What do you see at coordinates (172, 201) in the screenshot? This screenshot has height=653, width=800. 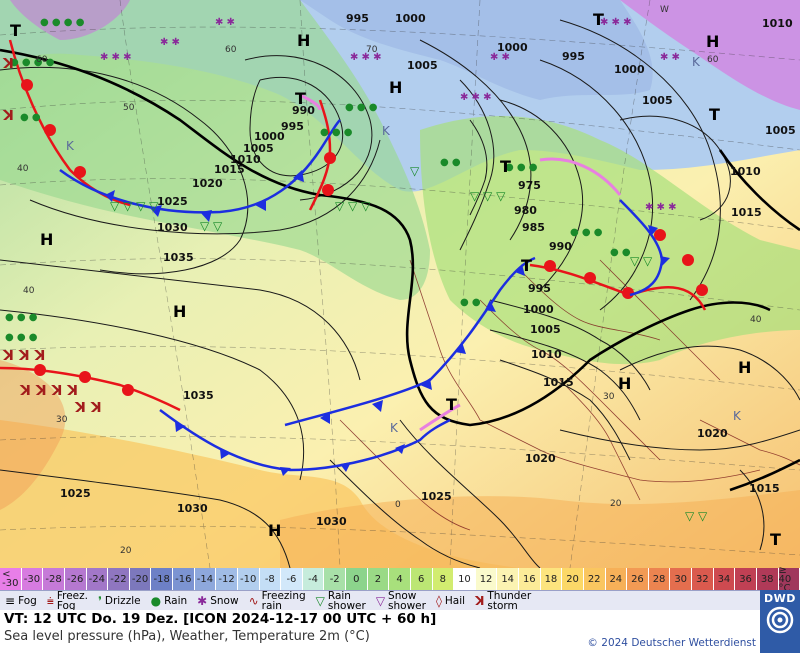 I see `svg-text: 1025` at bounding box center [172, 201].